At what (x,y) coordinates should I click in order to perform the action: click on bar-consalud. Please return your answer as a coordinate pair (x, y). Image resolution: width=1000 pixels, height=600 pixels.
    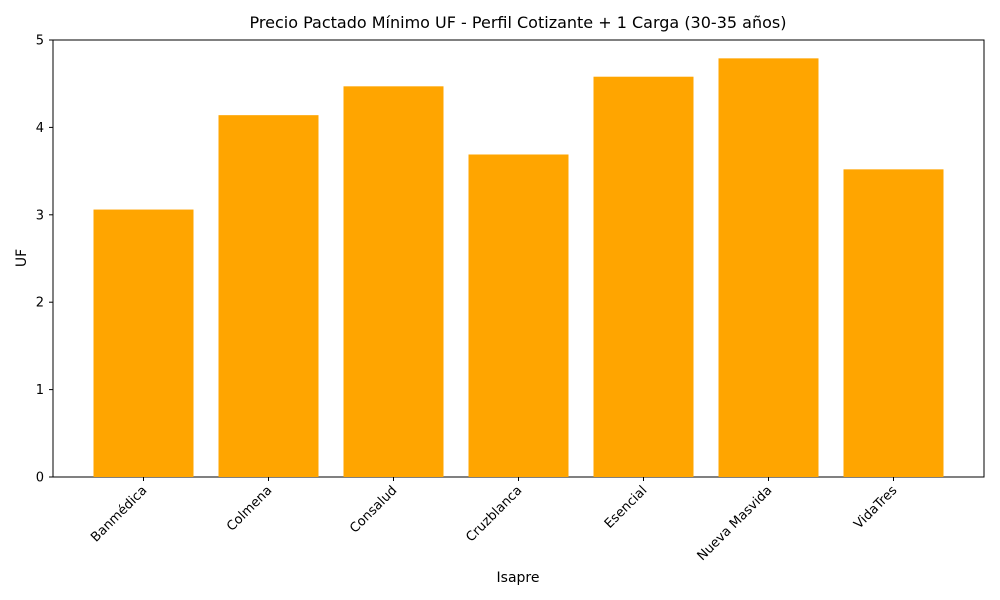
    Looking at the image, I should click on (393, 282).